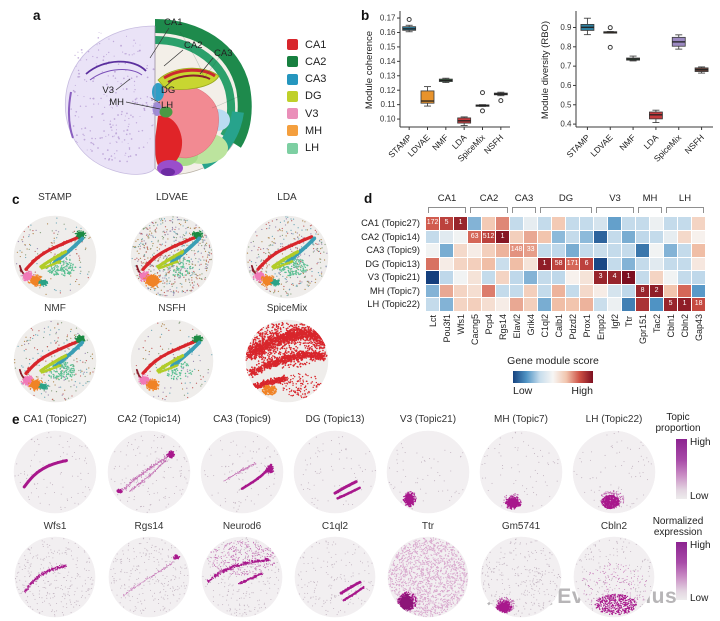  What do you see at coordinates (489, 237) in the screenshot?
I see `heatmap-cell: 512` at bounding box center [489, 237].